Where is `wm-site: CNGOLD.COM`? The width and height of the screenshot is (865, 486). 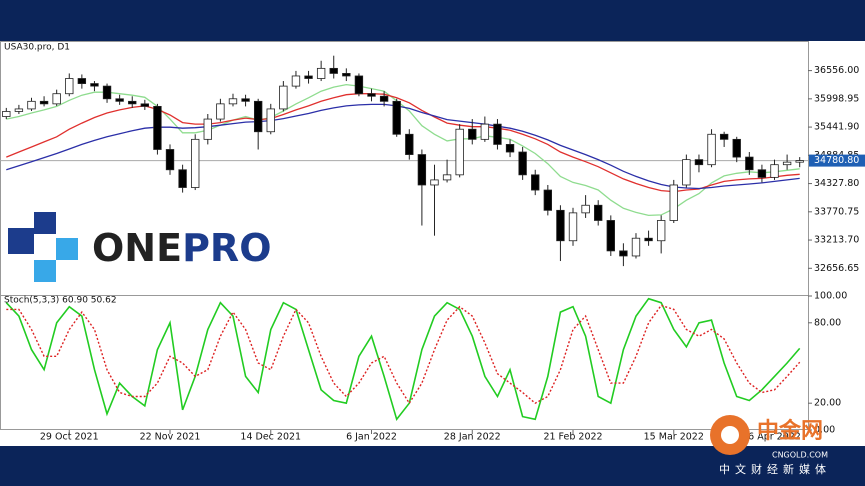 wm-site: CNGOLD.COM is located at coordinates (800, 455).